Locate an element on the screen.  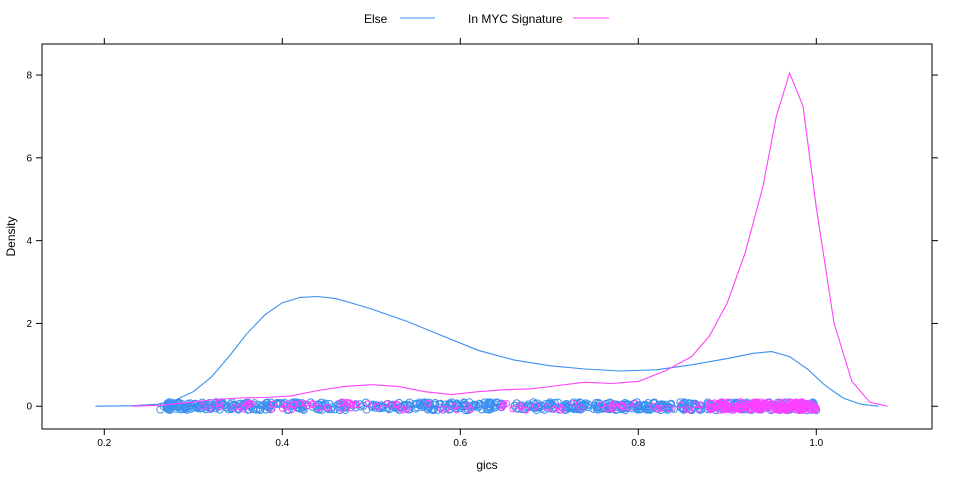
y-tick-label: 0 is located at coordinates (29, 407).